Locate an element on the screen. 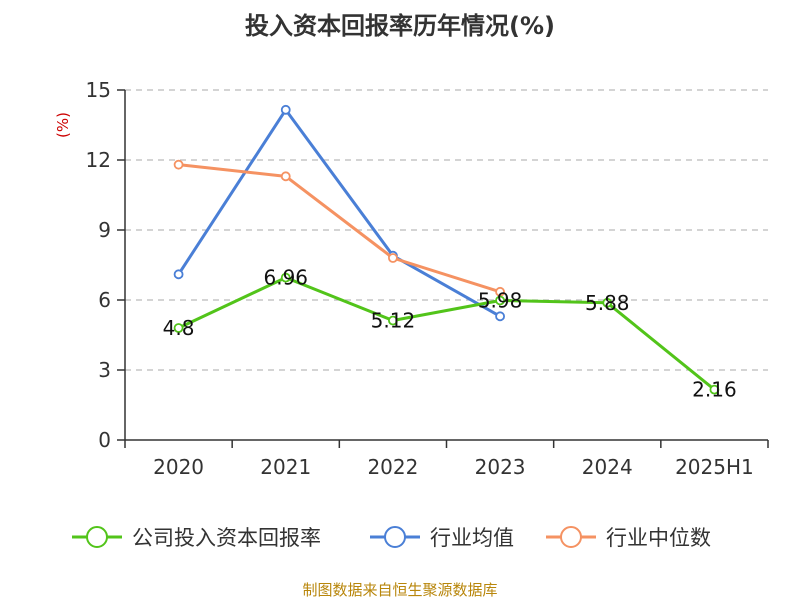 This screenshot has height=600, width=800. legend: 公司投入资本回报率 行业均值 行业中位数 is located at coordinates (391, 538).